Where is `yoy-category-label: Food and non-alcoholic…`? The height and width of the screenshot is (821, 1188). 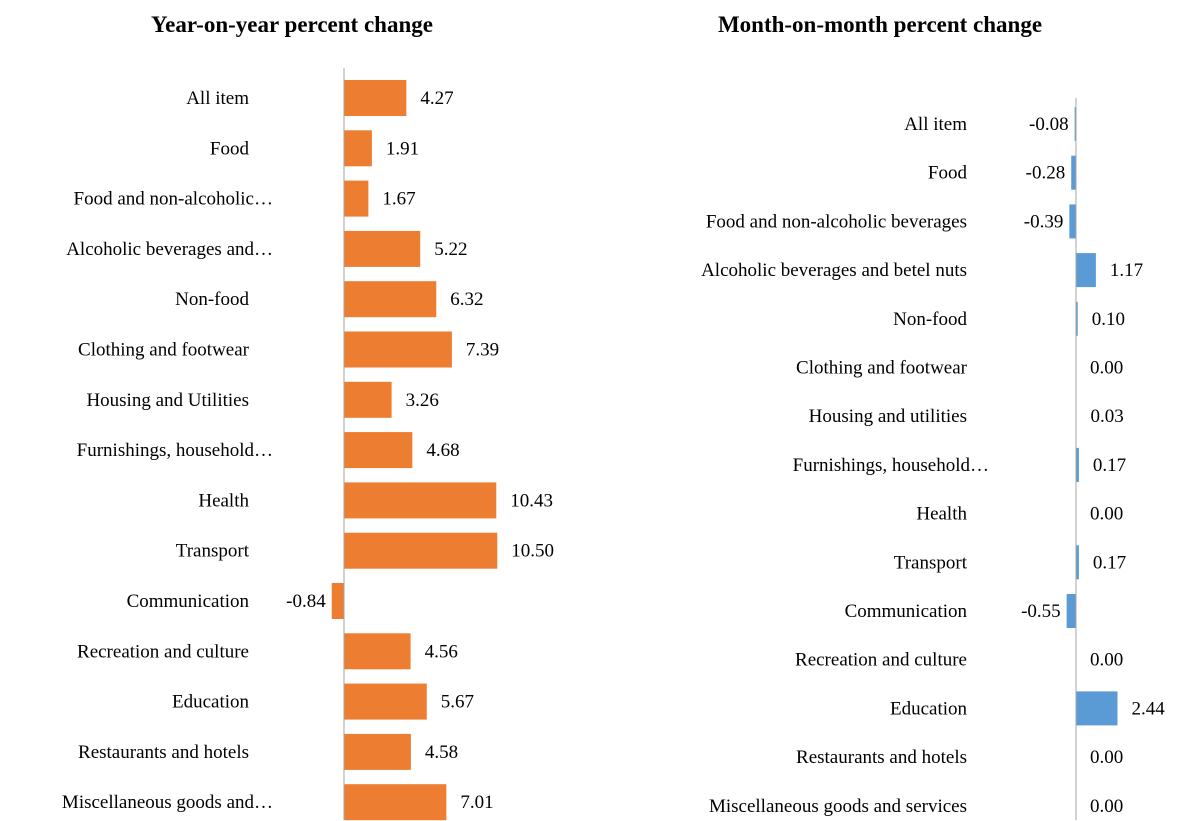 yoy-category-label: Food and non-alcoholic… is located at coordinates (173, 199).